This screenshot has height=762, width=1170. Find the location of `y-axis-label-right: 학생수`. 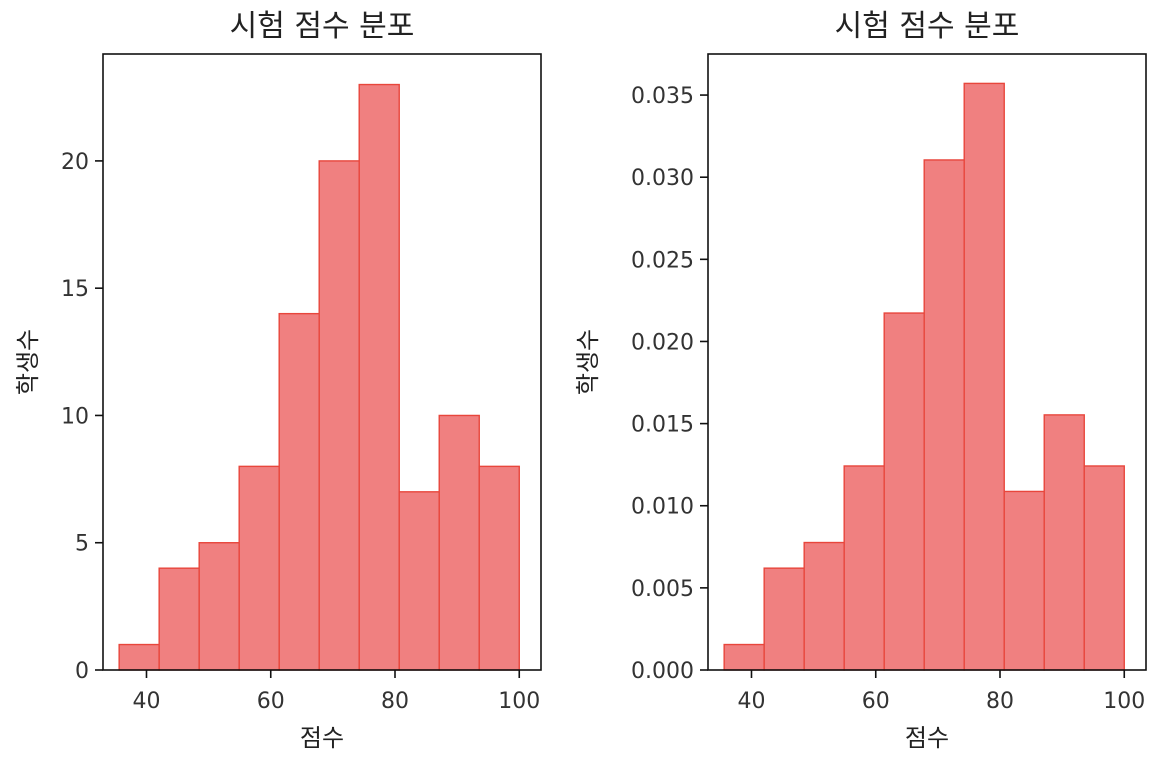

y-axis-label-right: 학생수 is located at coordinates (588, 362).